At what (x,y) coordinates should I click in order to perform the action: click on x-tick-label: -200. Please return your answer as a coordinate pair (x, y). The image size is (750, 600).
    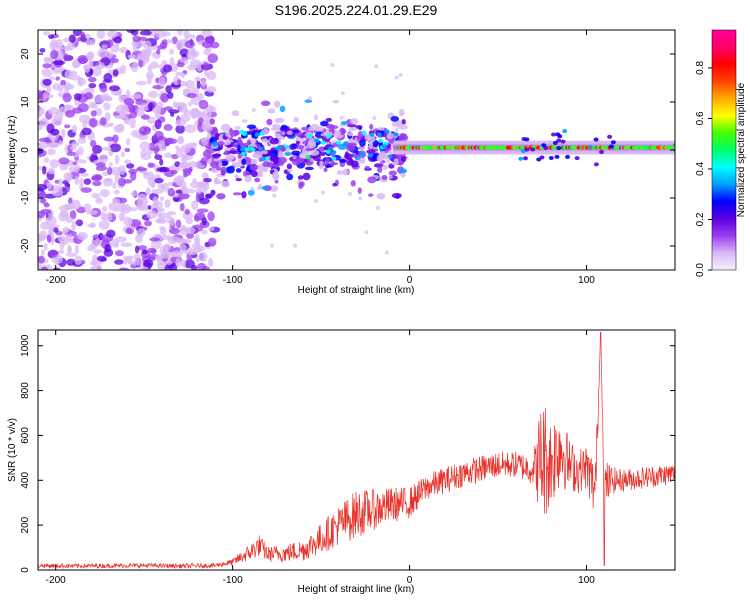
    Looking at the image, I should click on (56, 280).